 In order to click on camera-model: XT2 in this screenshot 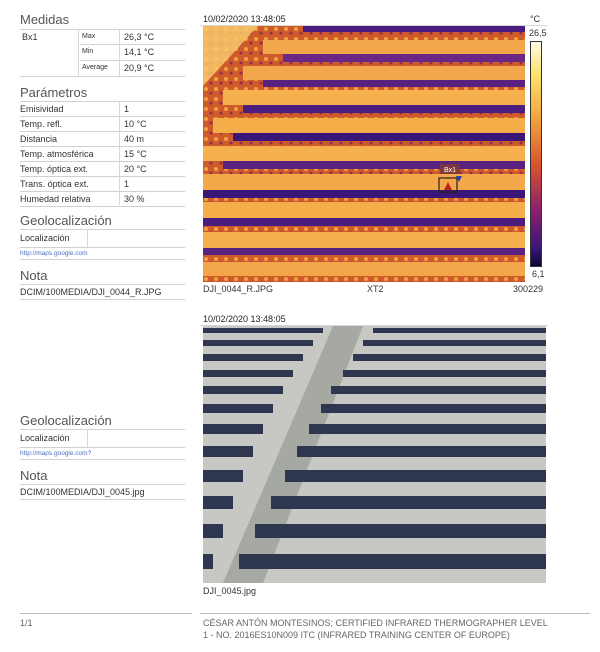, I will do `click(375, 289)`.